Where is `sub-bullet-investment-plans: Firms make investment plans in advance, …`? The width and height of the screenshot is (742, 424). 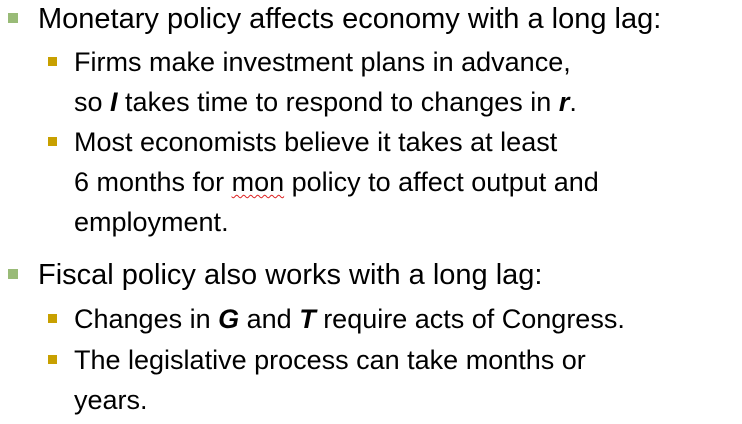
sub-bullet-investment-plans: Firms make investment plans in advance, … is located at coordinates (312, 82).